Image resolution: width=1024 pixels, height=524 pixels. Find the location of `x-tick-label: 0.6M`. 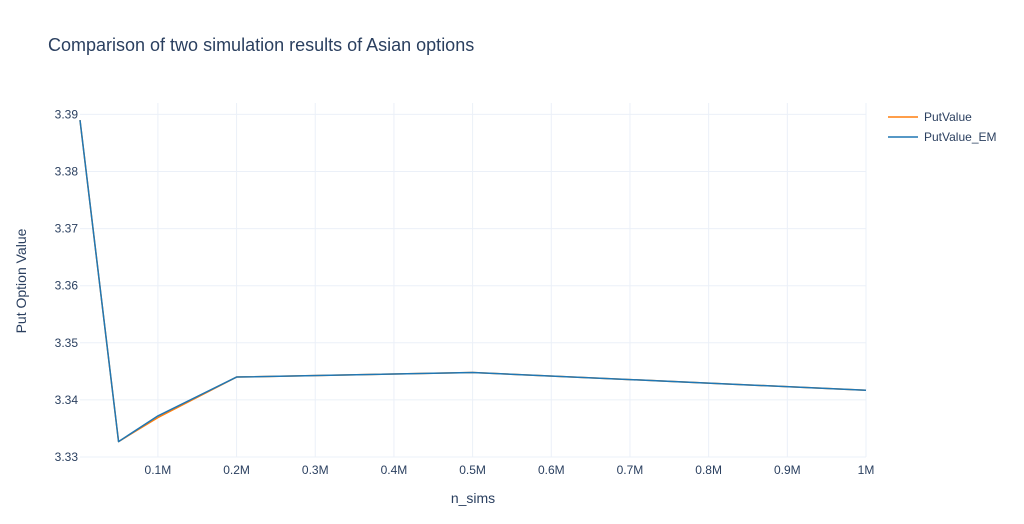

x-tick-label: 0.6M is located at coordinates (551, 470).